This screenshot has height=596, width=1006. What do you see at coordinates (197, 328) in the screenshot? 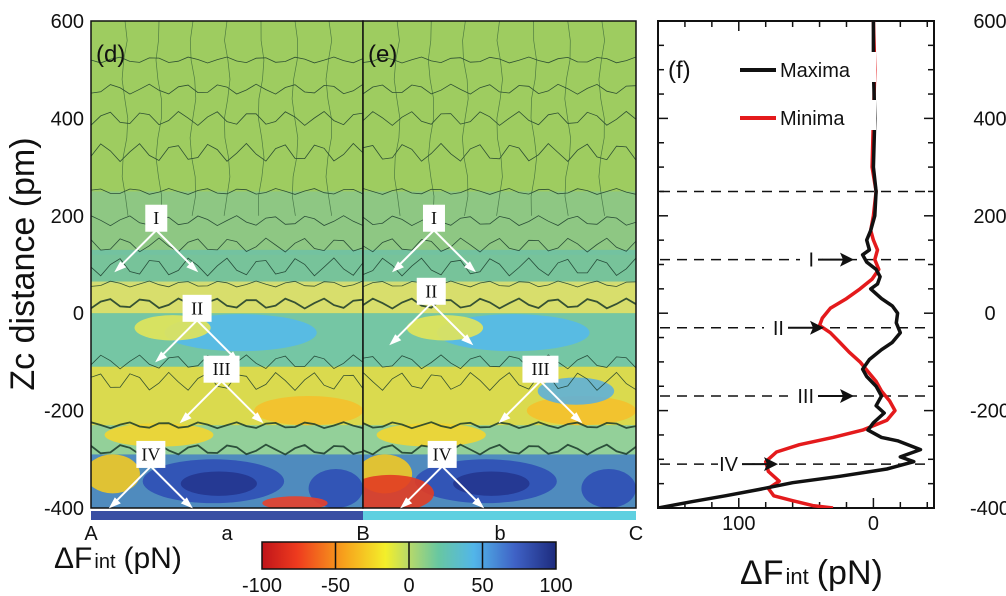
I see `callout-II-d: II` at bounding box center [197, 328].